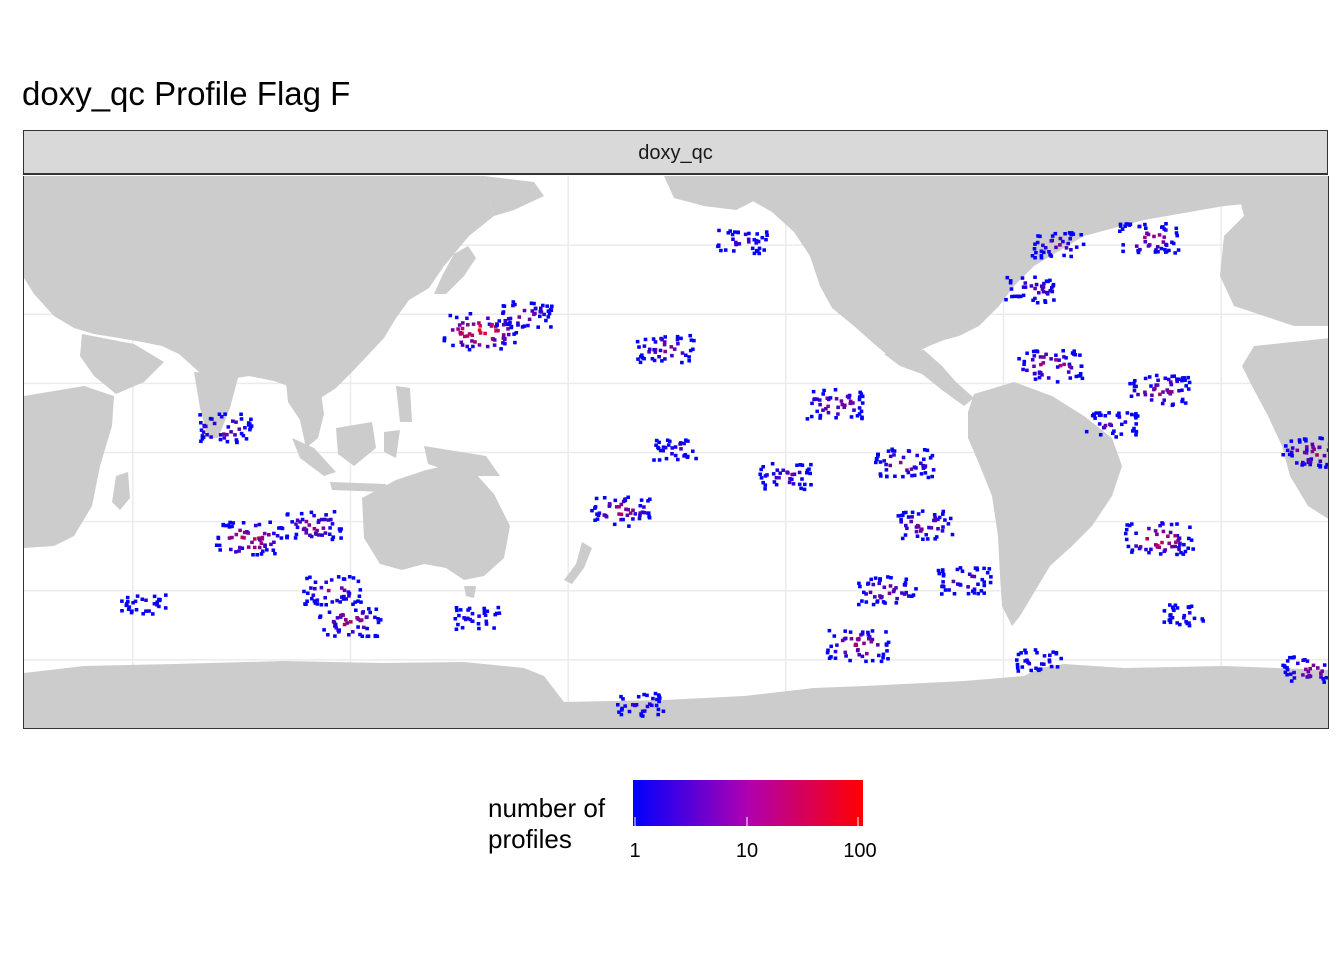 Image resolution: width=1344 pixels, height=960 pixels. What do you see at coordinates (1045, 504) in the screenshot?
I see `land-south-america` at bounding box center [1045, 504].